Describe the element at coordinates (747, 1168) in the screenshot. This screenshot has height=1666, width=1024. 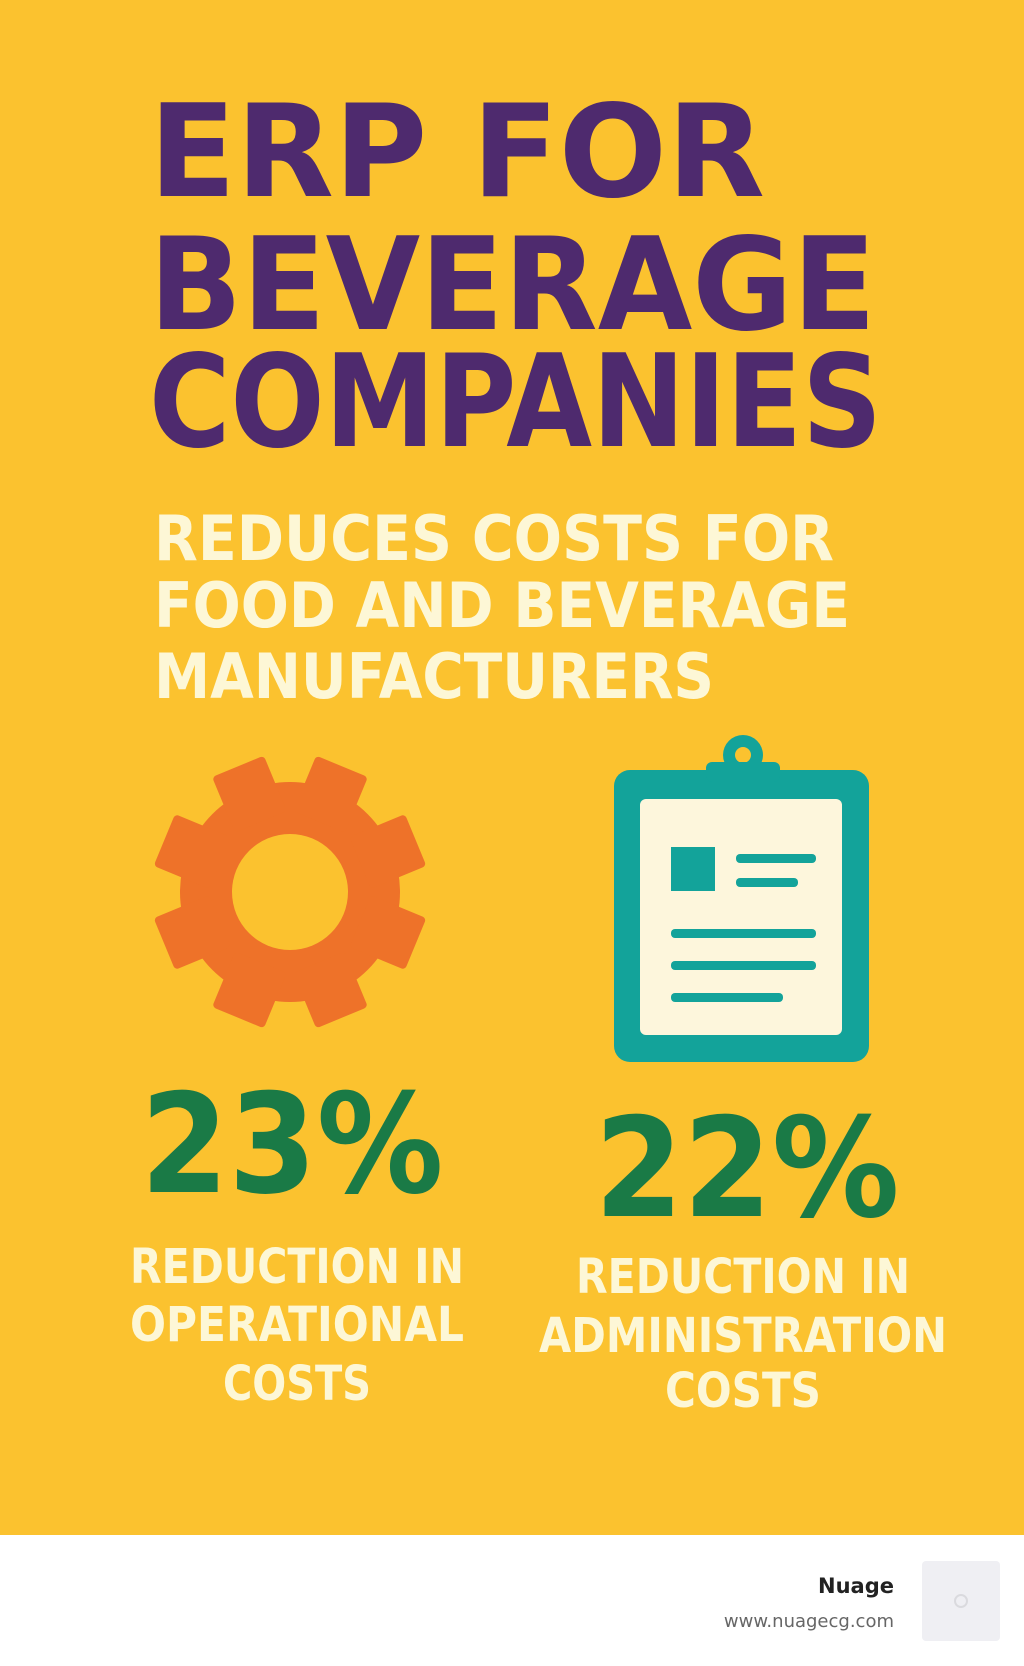
I see `stat-value: 22%` at that location.